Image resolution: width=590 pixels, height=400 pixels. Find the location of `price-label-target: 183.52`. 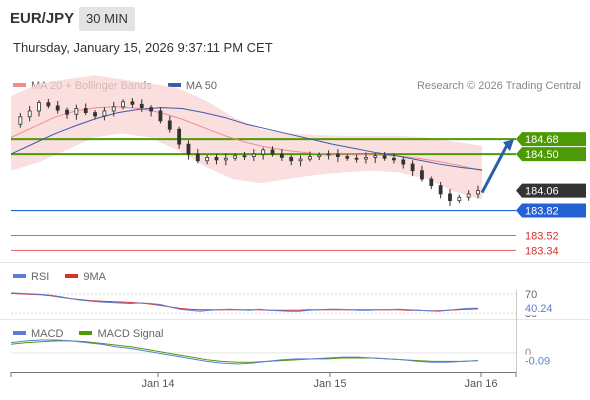

price-label-target: 183.52 is located at coordinates (542, 236).